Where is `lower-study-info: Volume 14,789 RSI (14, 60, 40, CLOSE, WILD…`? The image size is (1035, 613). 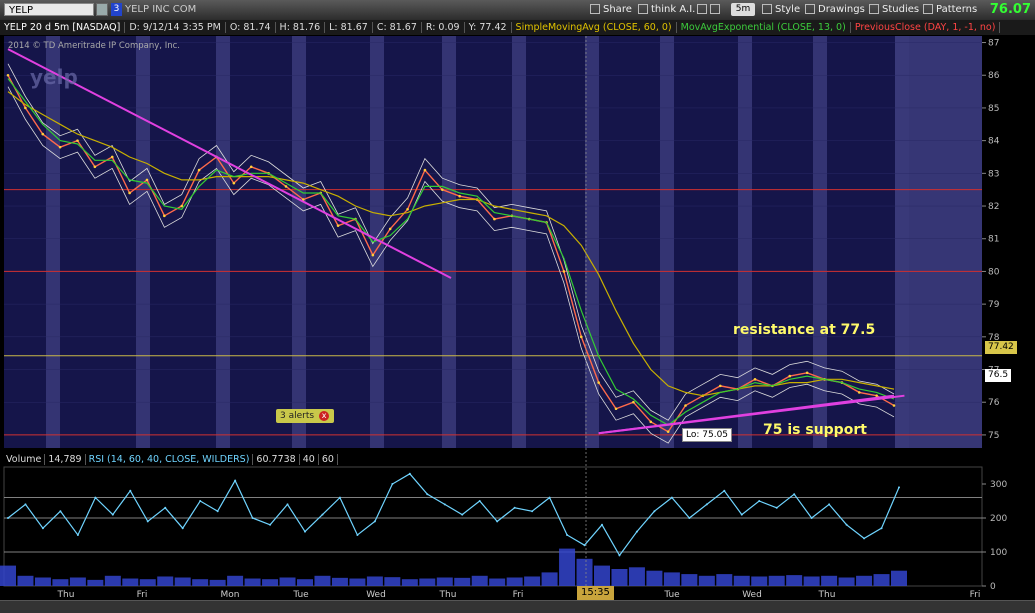
lower-study-info: Volume 14,789 RSI (14, 60, 40, CLOSE, WILD… is located at coordinates (170, 459).